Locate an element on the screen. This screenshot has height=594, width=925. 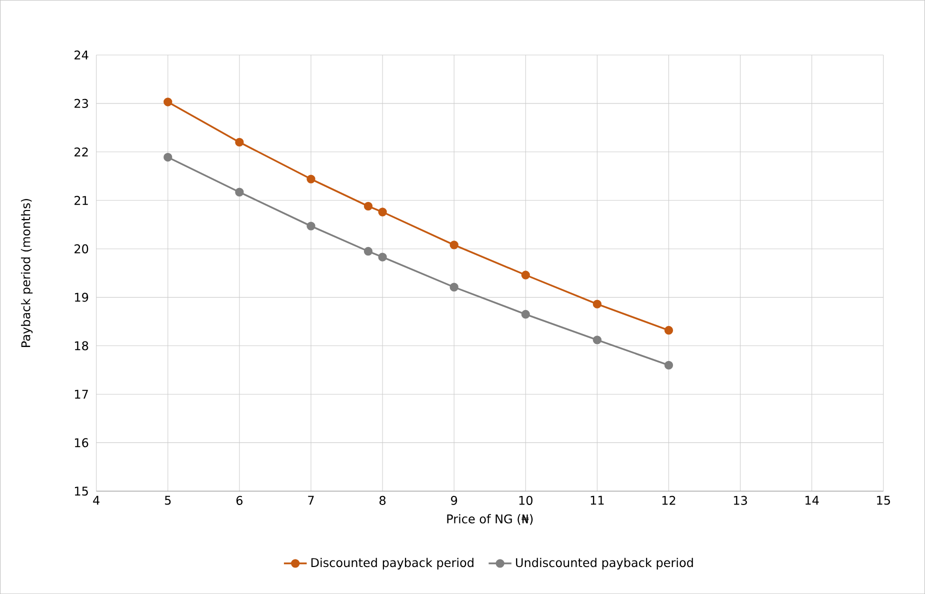
x-tick-label: 15 is located at coordinates (883, 500).